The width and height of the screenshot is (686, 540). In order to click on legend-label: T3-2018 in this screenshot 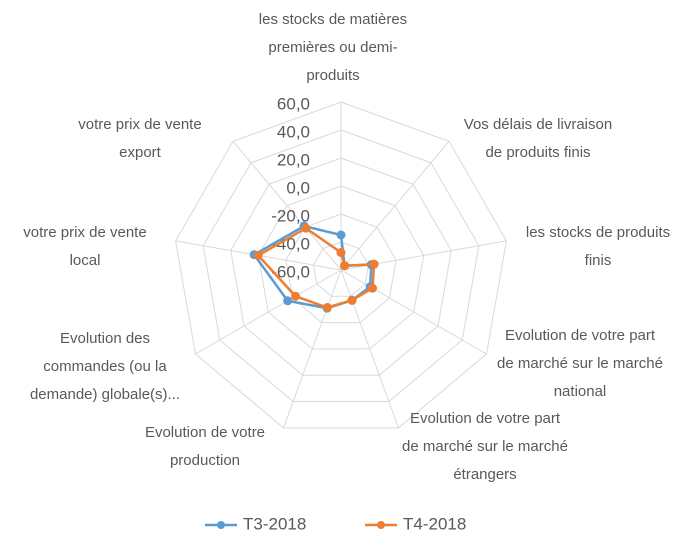, I will do `click(274, 523)`.